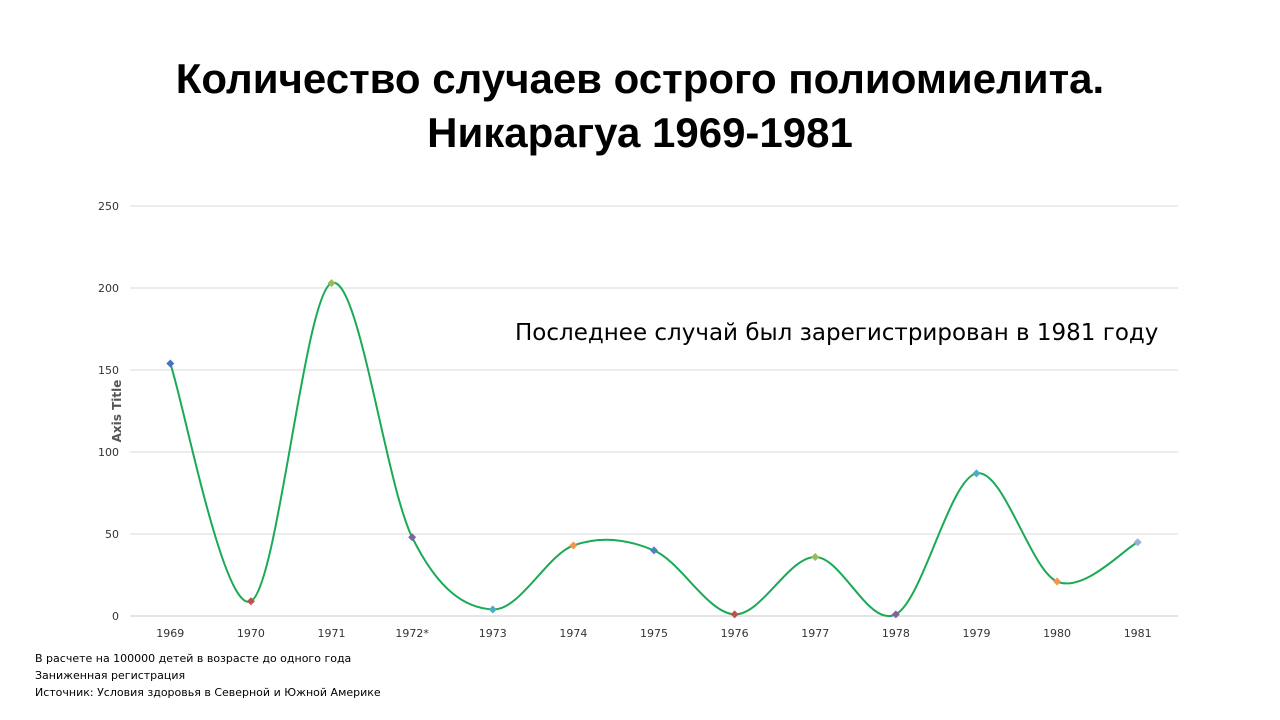  What do you see at coordinates (115, 616) in the screenshot?
I see `y-tick-label: 0` at bounding box center [115, 616].